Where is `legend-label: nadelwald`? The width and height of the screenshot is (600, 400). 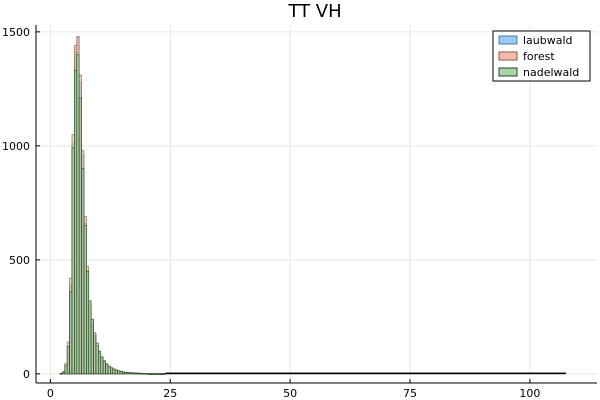
legend-label: nadelwald is located at coordinates (551, 72).